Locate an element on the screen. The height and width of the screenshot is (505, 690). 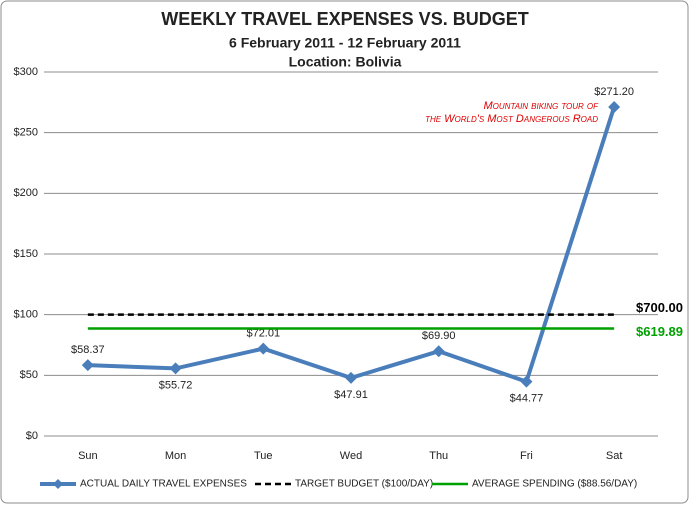
x-tick-label: Sun is located at coordinates (88, 456).